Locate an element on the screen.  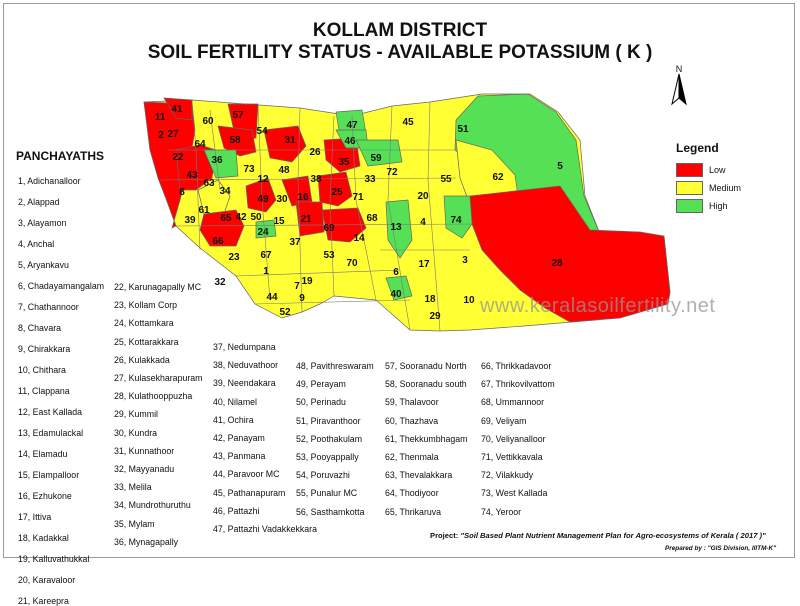
region-label-70: 70 is located at coordinates (352, 263).